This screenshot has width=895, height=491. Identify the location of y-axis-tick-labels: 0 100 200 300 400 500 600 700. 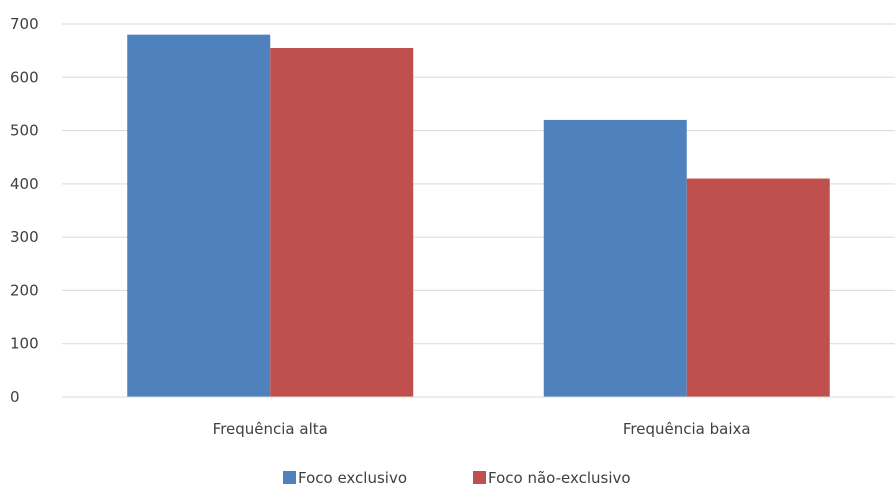
(24, 210).